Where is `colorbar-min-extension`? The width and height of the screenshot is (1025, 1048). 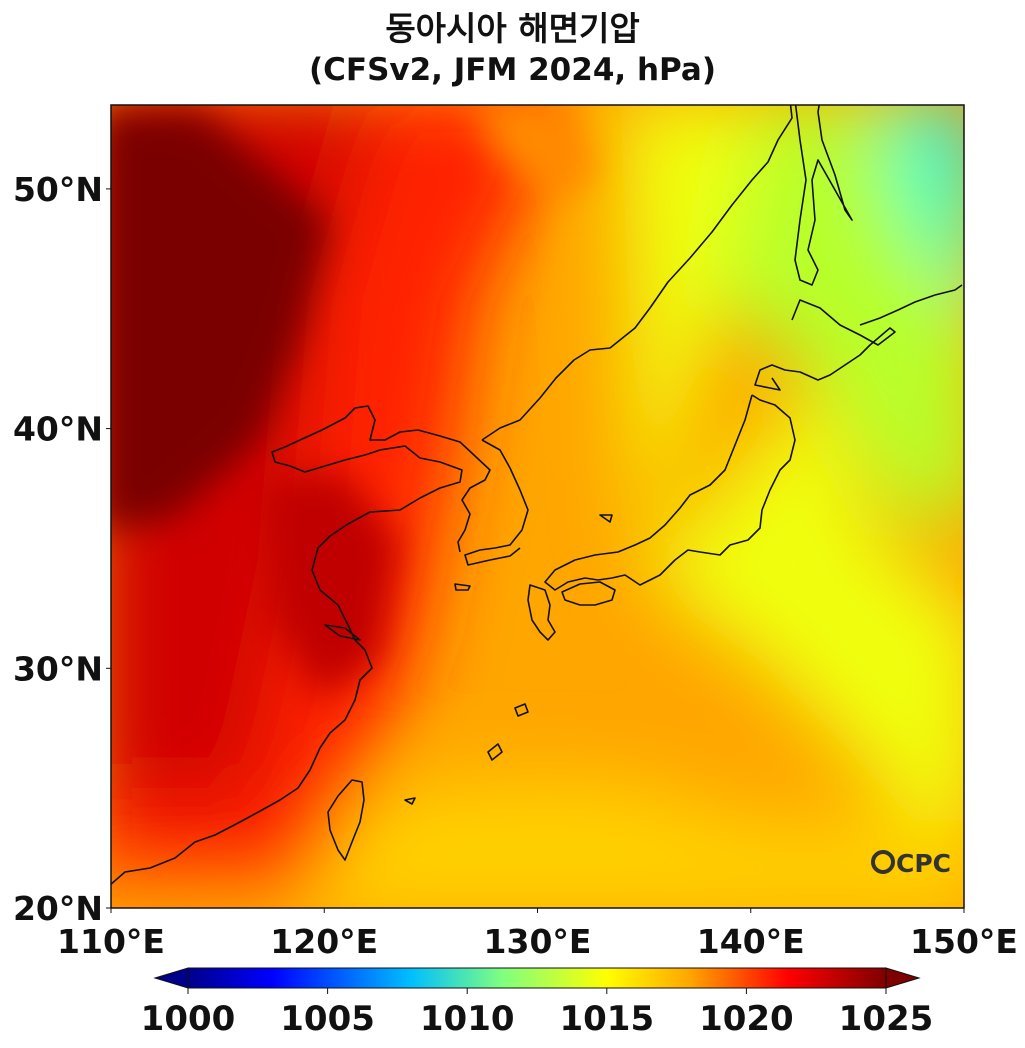 colorbar-min-extension is located at coordinates (171, 978).